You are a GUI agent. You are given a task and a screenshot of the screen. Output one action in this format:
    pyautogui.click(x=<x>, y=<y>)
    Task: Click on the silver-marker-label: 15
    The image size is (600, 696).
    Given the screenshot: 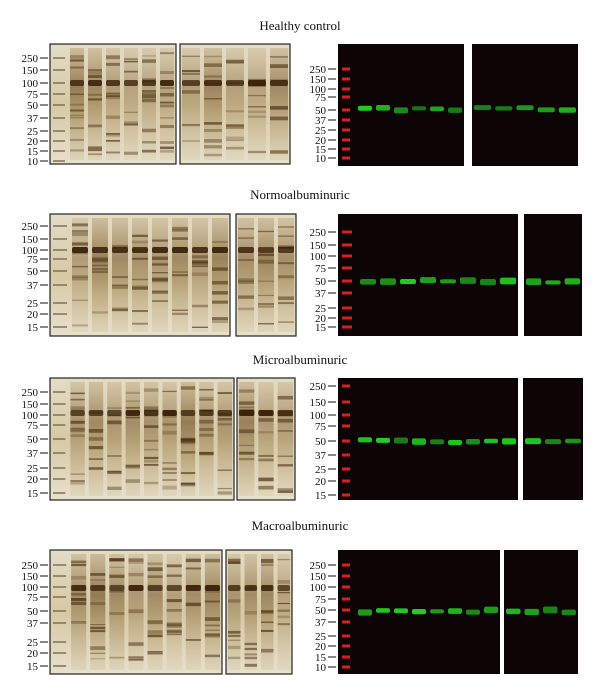 What is the action you would take?
    pyautogui.click(x=33, y=152)
    